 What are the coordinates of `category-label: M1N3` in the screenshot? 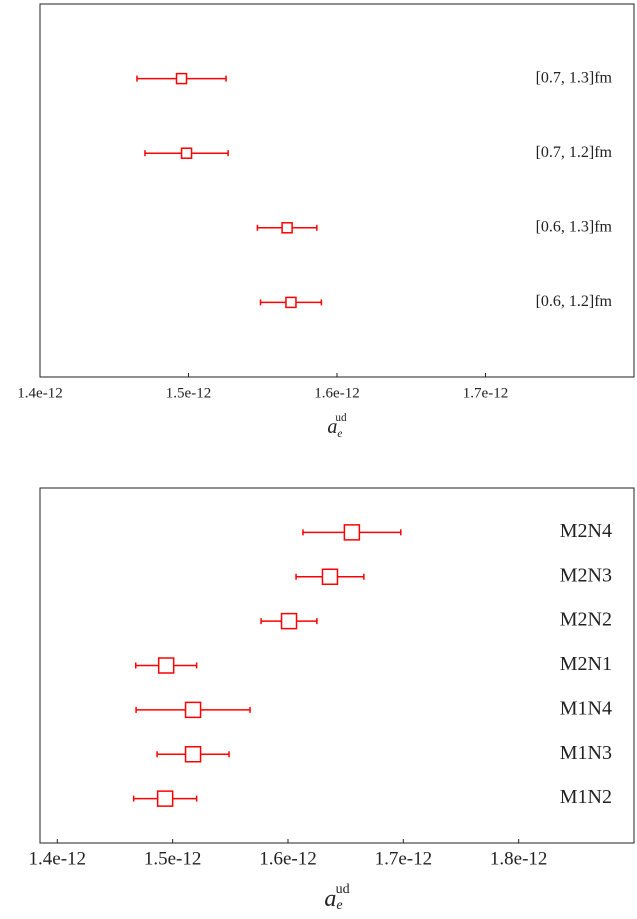 It's located at (586, 753).